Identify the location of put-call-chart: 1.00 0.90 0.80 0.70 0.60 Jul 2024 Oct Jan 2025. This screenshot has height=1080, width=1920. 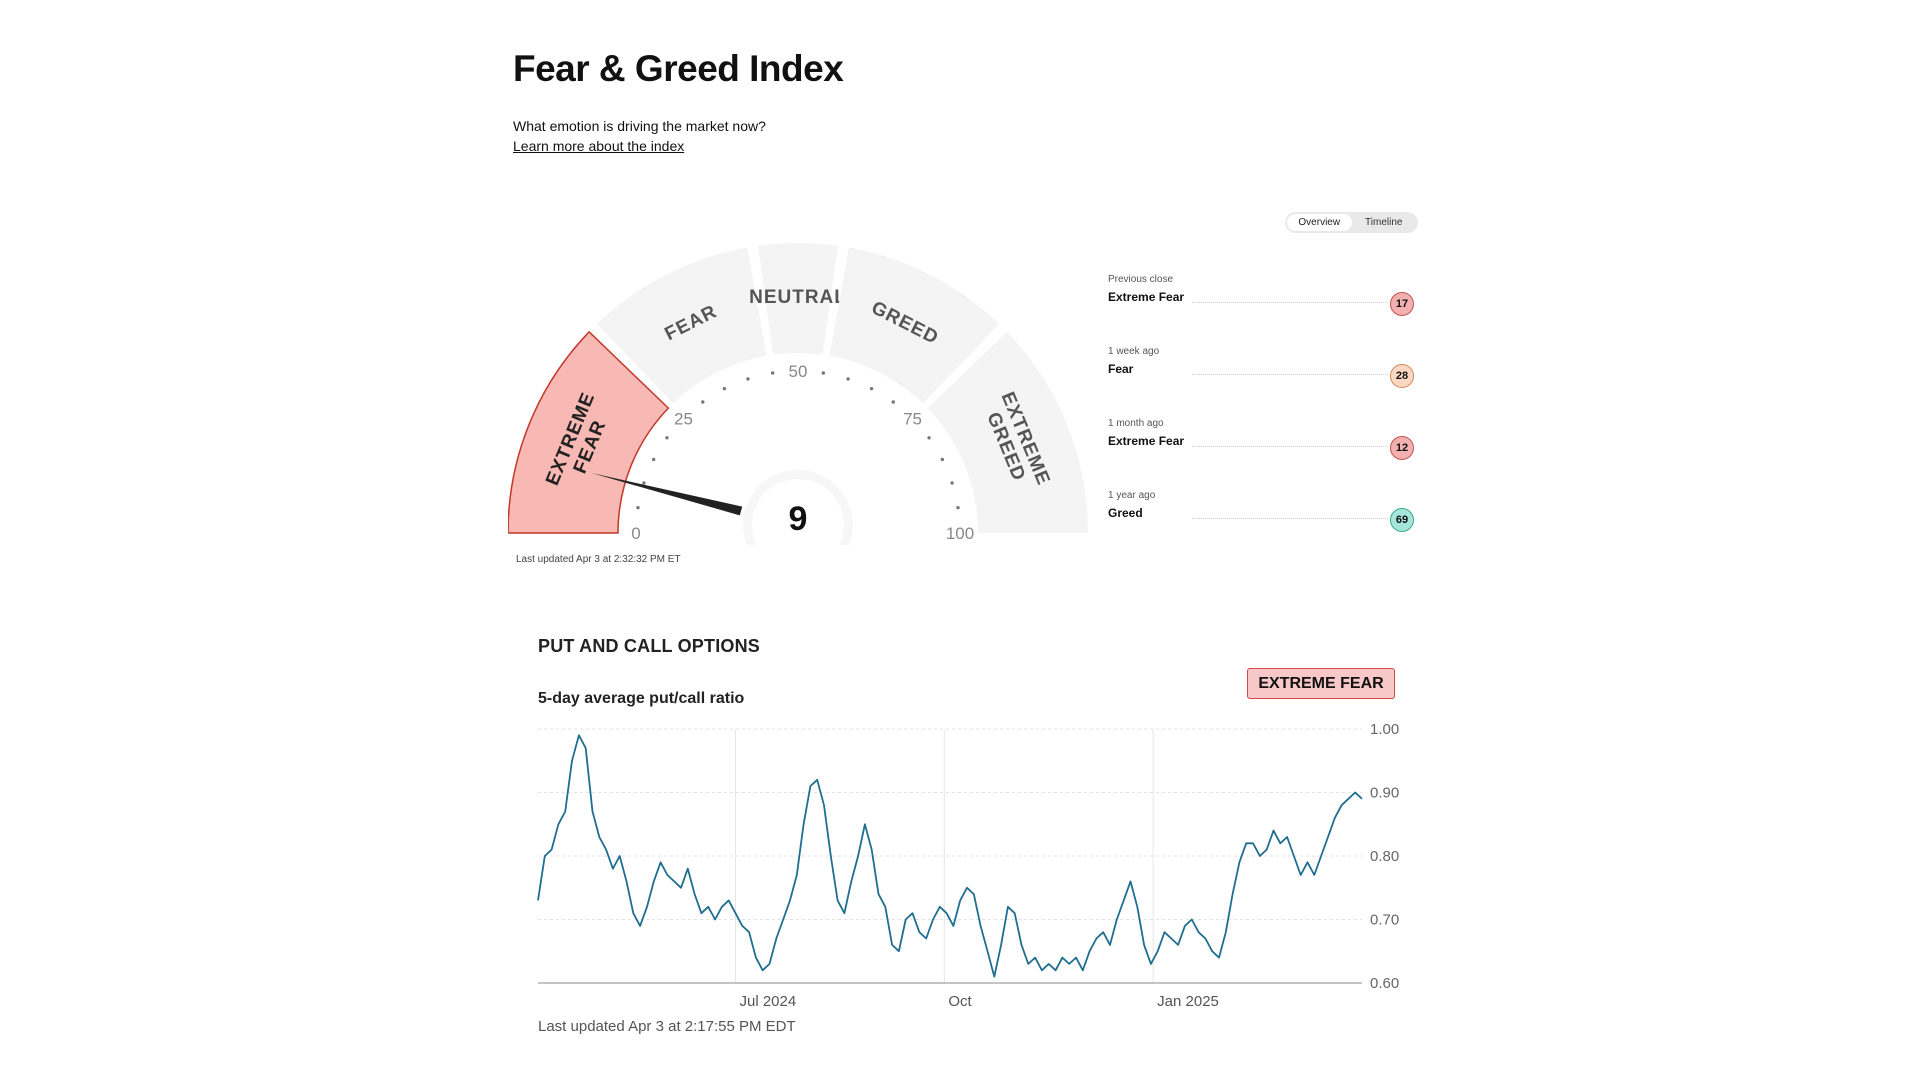
(968, 865).